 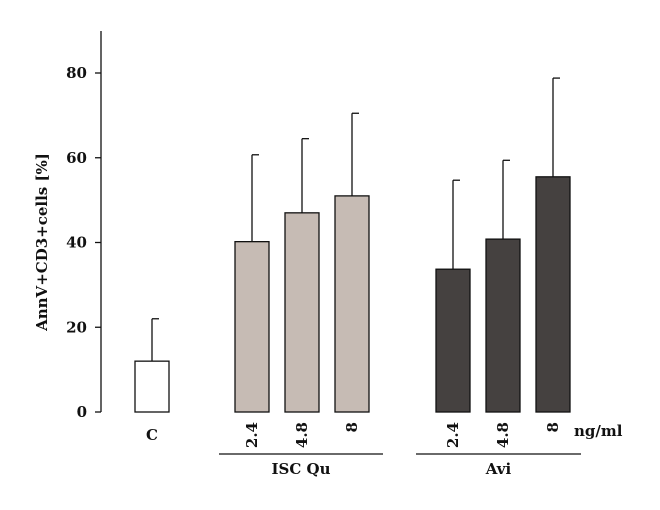 I want to click on category-label-1: 2.4, so click(x=252, y=435).